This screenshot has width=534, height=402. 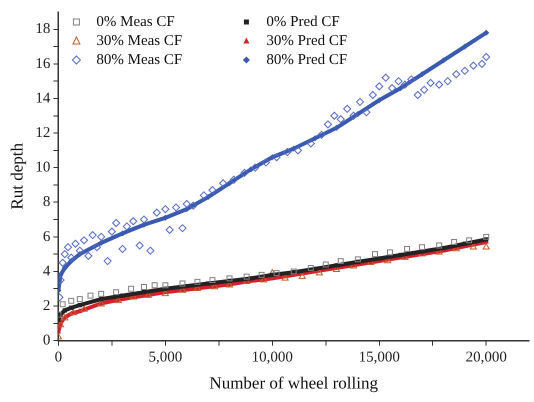 I want to click on y-tick-label: 0, so click(x=46, y=340).